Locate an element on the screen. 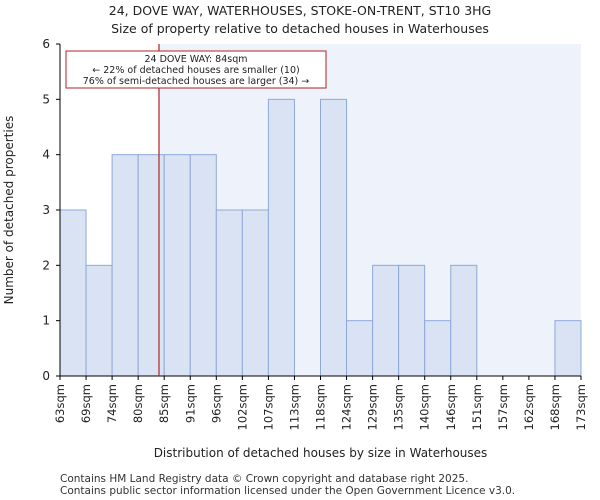 The height and width of the screenshot is (500, 600). y-tick-label: 6 is located at coordinates (46, 44).